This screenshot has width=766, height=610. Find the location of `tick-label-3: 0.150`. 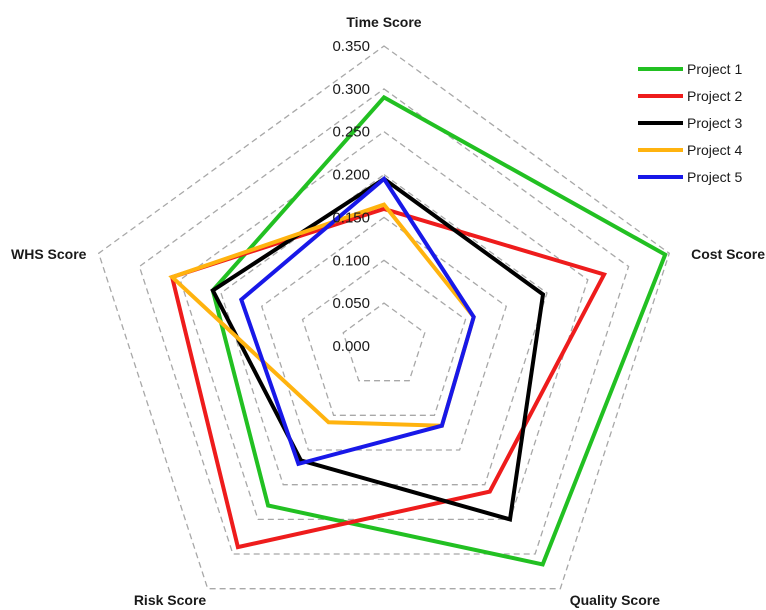

tick-label-3: 0.150 is located at coordinates (351, 217).